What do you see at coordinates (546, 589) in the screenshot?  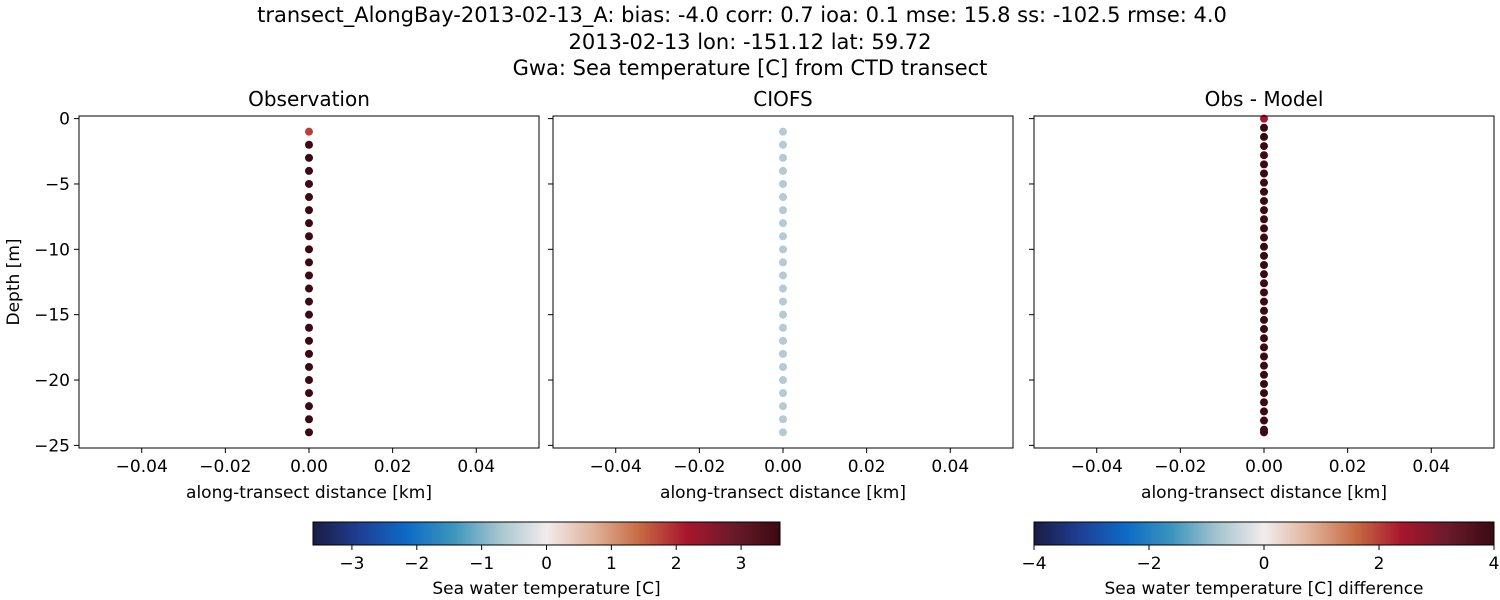 I see `colorbar-label: Sea water temperature [C]` at bounding box center [546, 589].